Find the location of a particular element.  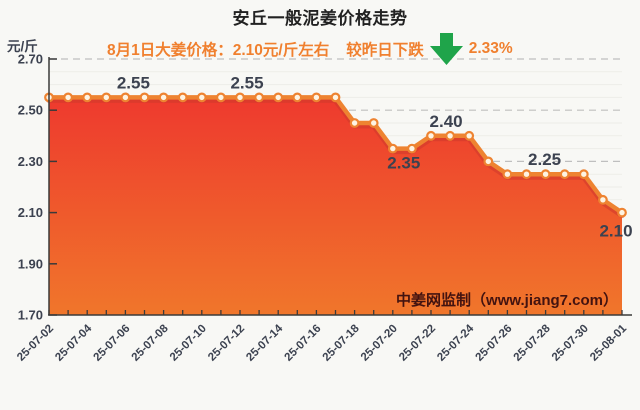

x-axis-label: 25-07-18 is located at coordinates (341, 342).